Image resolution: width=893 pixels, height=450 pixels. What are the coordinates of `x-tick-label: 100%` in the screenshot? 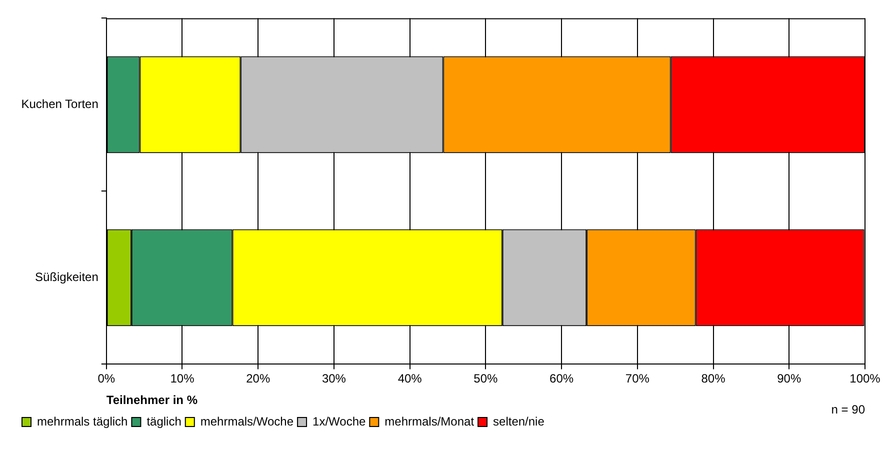 It's located at (865, 379).